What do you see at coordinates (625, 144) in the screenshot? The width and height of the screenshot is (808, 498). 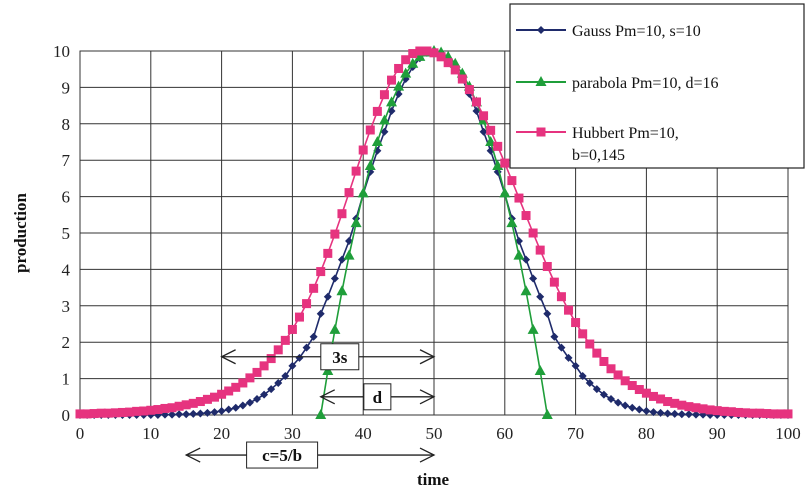 I see `legend-label: Hubbert Pm=10, b=0,145` at bounding box center [625, 144].